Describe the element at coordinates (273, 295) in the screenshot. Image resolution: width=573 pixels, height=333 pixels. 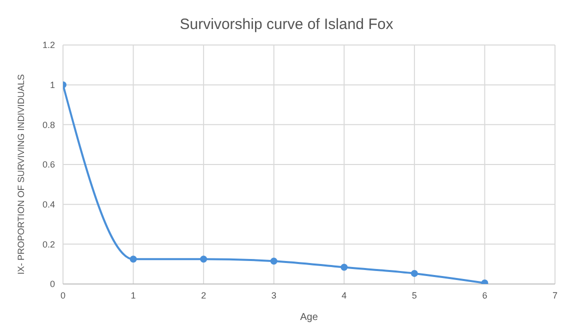
I see `x-tick-label: 3` at that location.